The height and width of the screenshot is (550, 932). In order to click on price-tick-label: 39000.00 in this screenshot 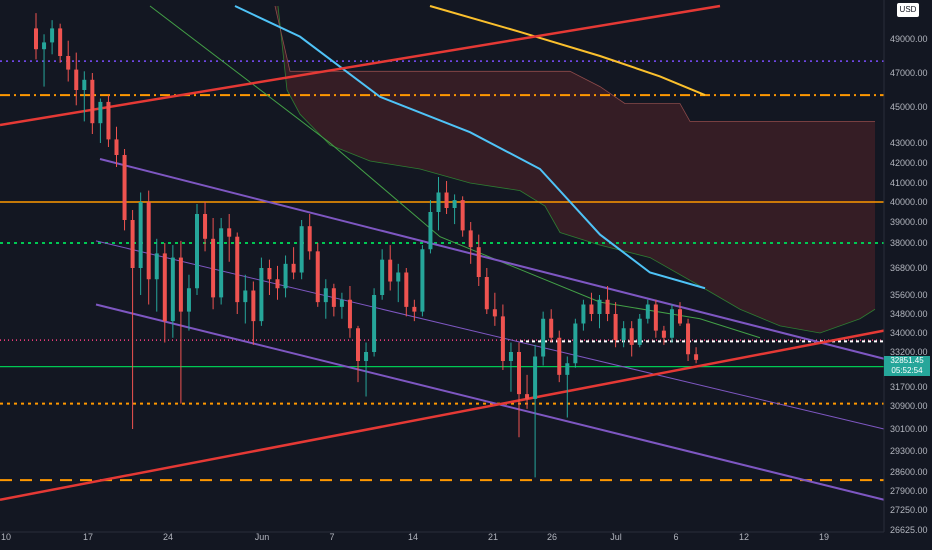, I will do `click(909, 222)`.